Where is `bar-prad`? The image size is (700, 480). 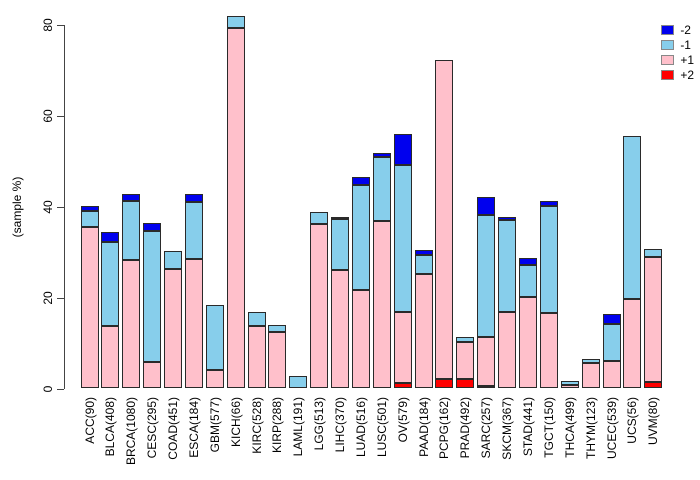 bar-prad is located at coordinates (465, 363).